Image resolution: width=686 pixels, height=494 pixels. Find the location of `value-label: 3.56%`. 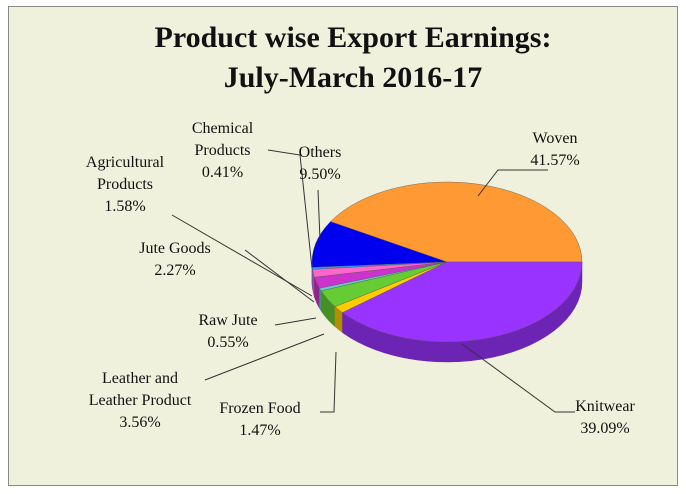

value-label: 3.56% is located at coordinates (140, 422).